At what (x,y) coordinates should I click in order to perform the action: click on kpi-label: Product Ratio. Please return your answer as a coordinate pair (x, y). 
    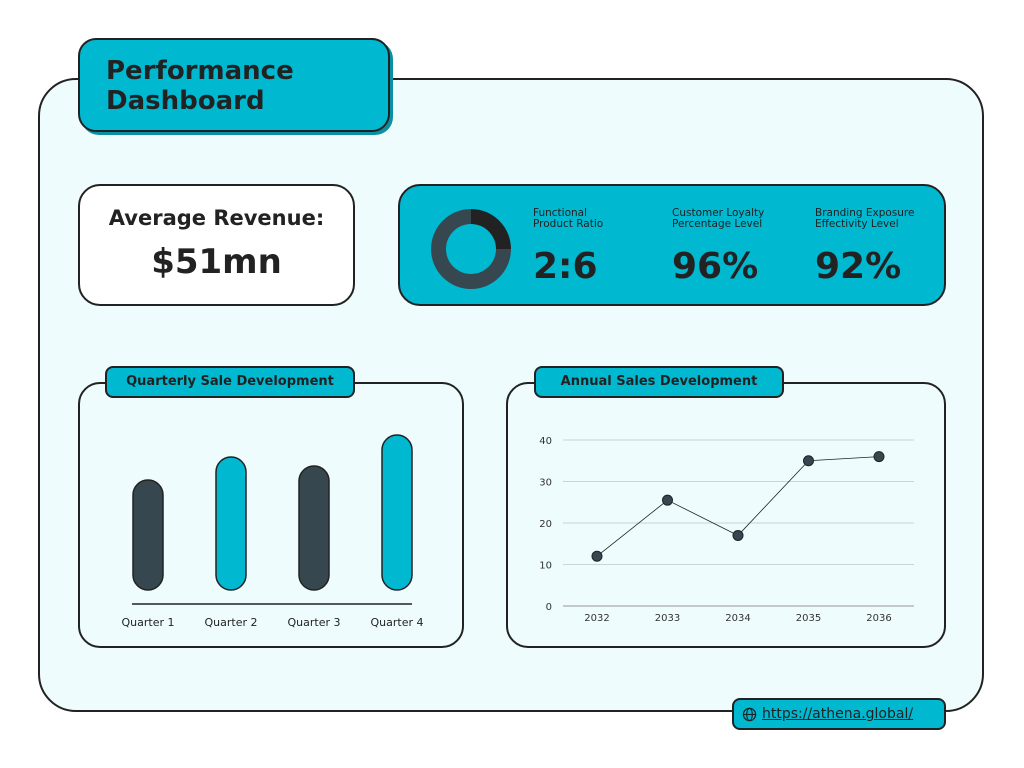
    Looking at the image, I should click on (568, 224).